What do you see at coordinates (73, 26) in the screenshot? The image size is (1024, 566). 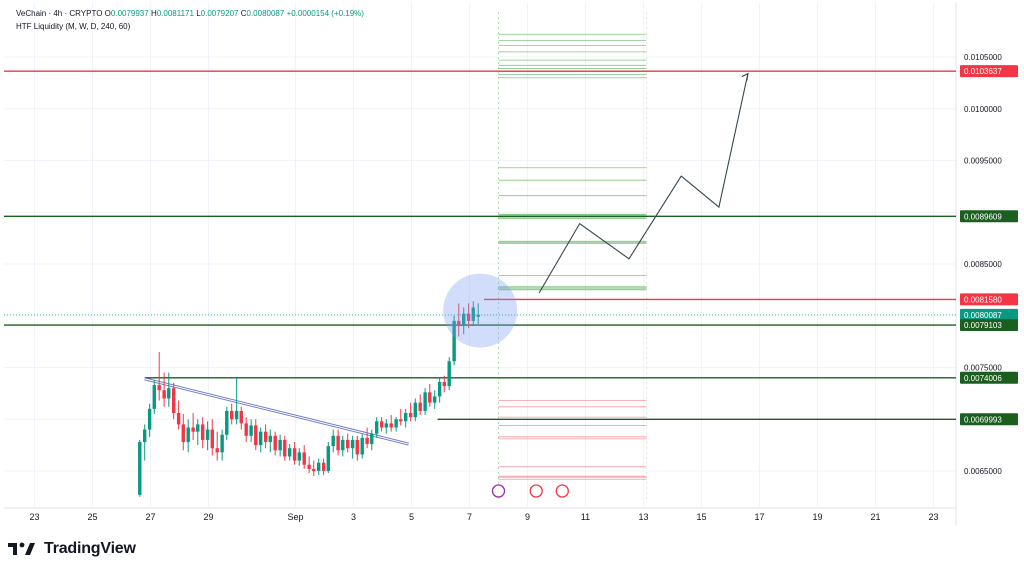 I see `indicator-label: HTF Liquidity (M, W, D, 240, 60)` at bounding box center [73, 26].